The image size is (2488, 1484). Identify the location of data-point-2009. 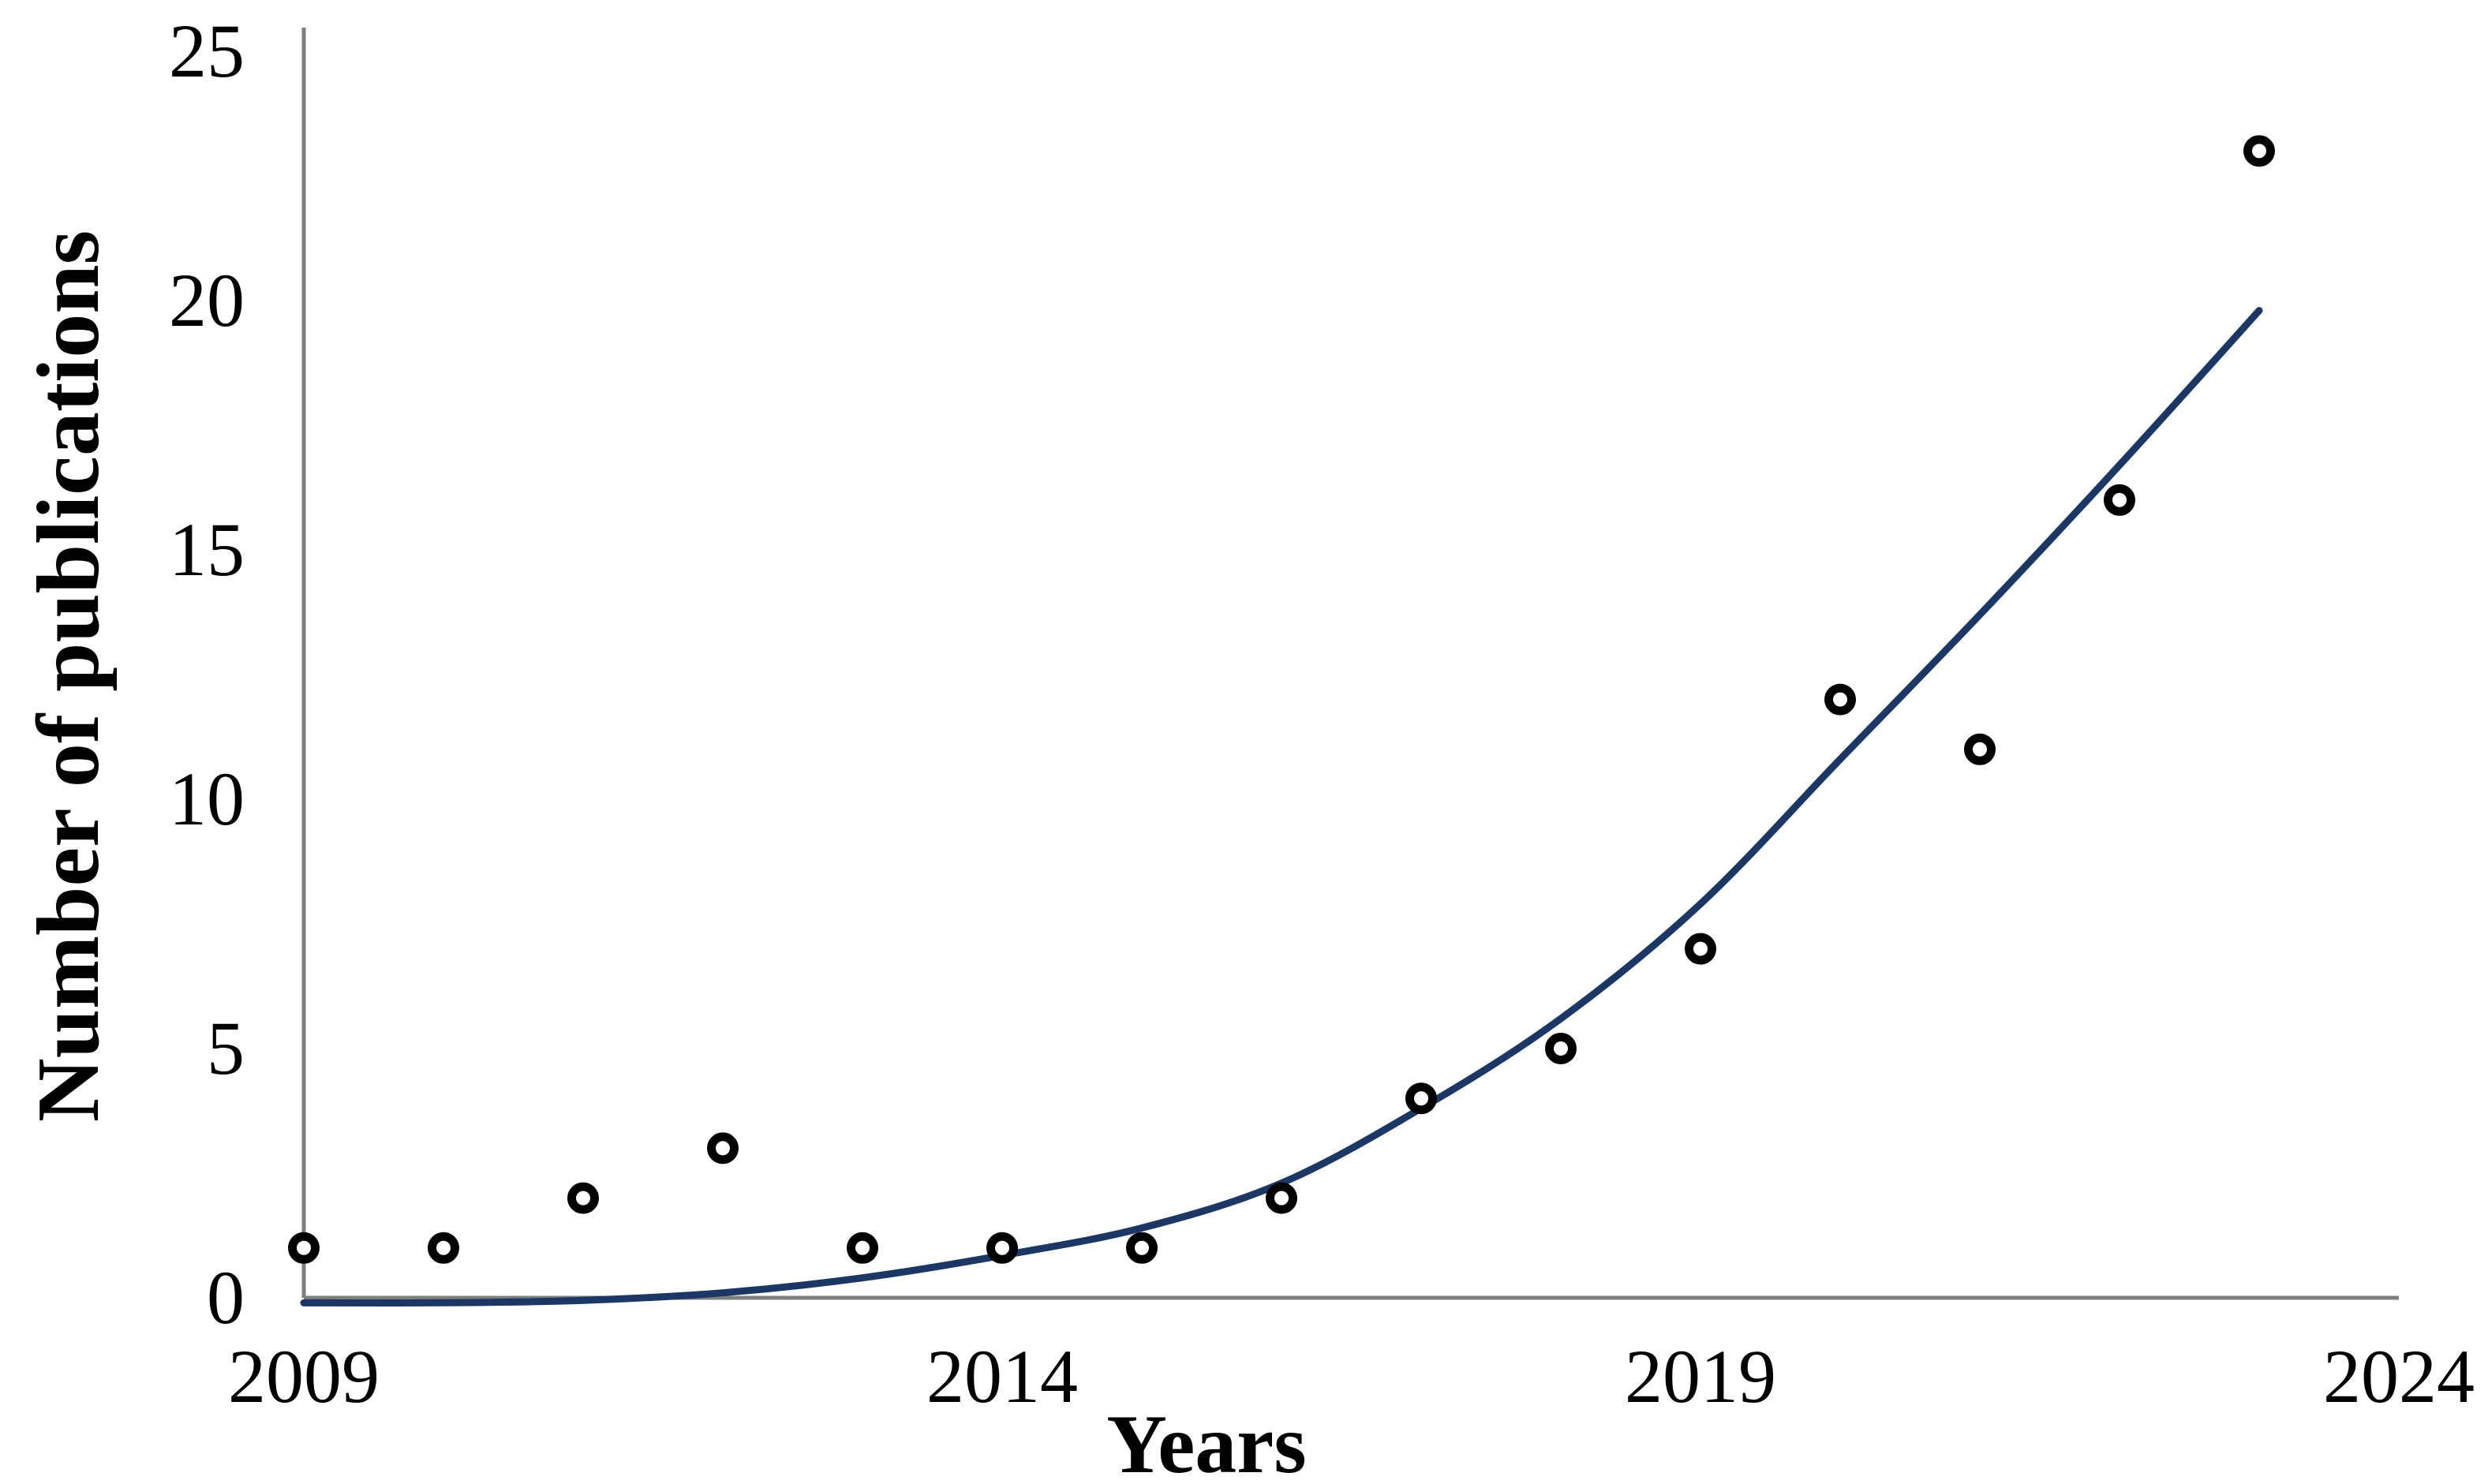
(304, 1248).